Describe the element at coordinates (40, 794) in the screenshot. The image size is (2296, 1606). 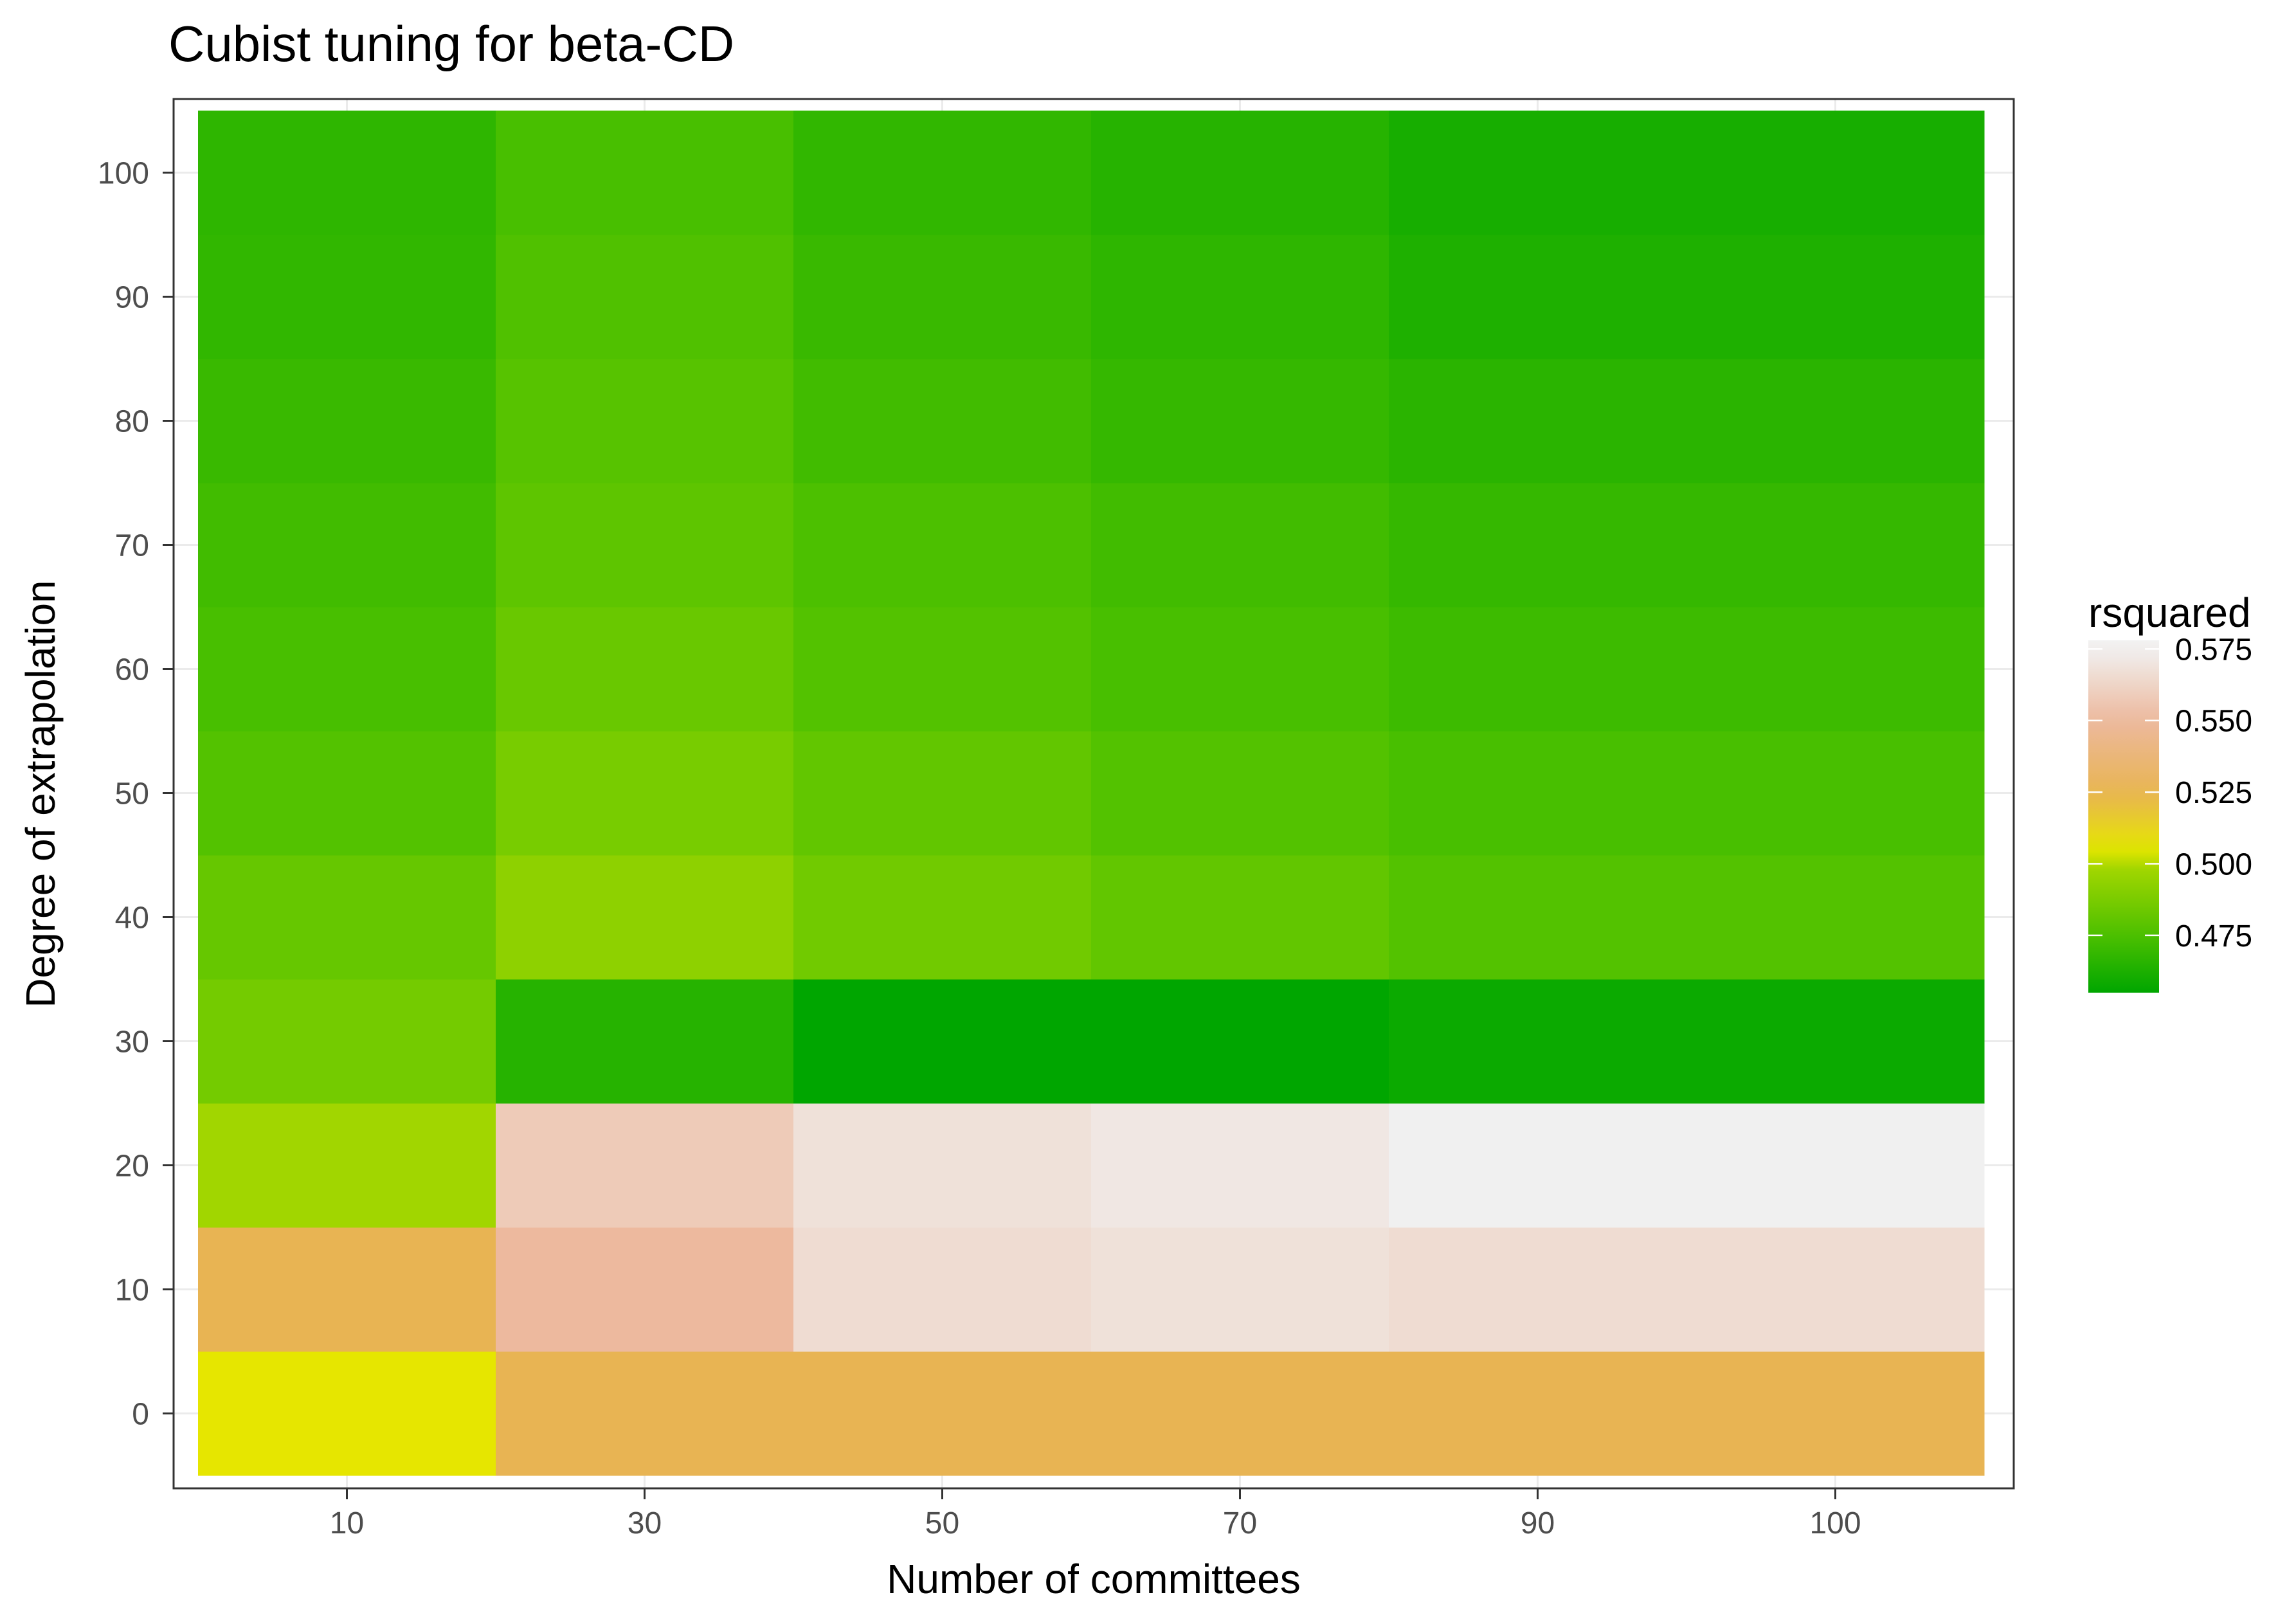
I see `y-axis-title: Degree of extrapolation` at that location.